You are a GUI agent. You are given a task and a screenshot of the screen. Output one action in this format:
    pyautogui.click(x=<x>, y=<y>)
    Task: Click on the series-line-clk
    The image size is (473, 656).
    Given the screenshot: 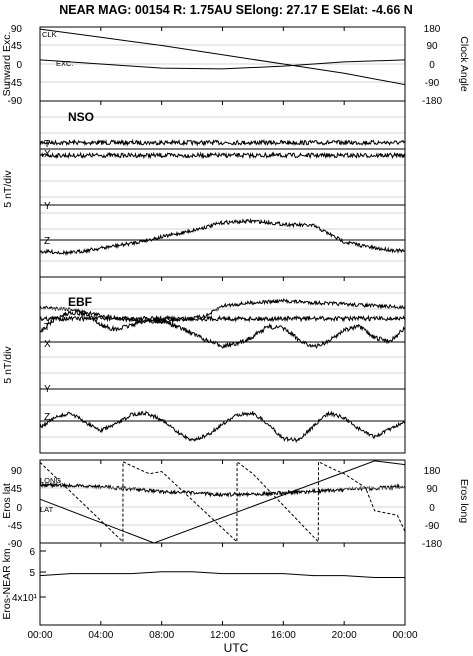 What is the action you would take?
    pyautogui.click(x=222, y=57)
    